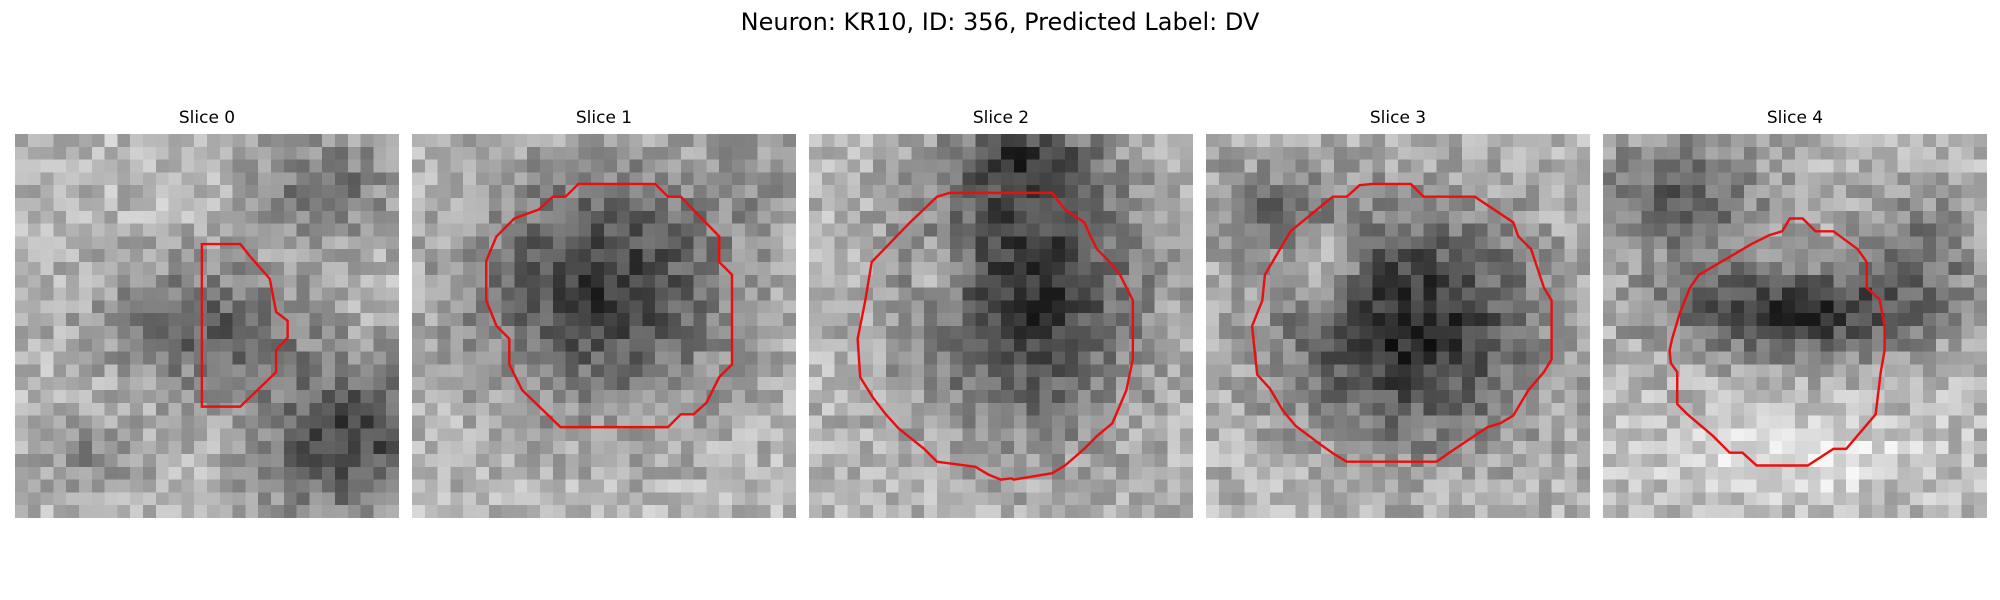  I want to click on slice-panel: Slice 3, so click(1398, 314).